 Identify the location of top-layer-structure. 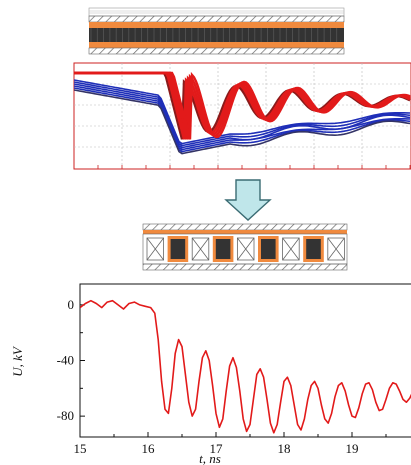
(216, 31).